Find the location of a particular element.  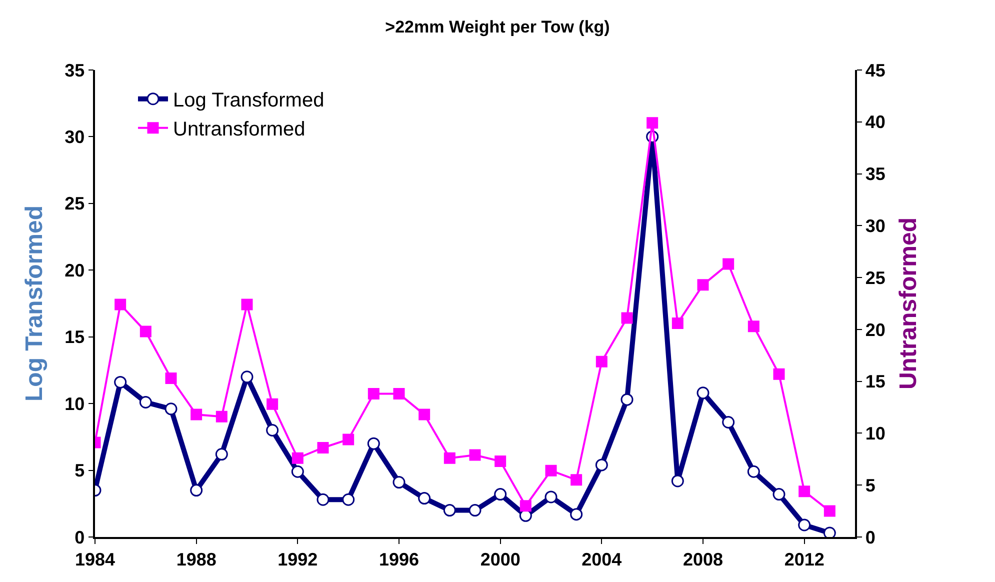

y2-tick-label: 30 is located at coordinates (875, 226).